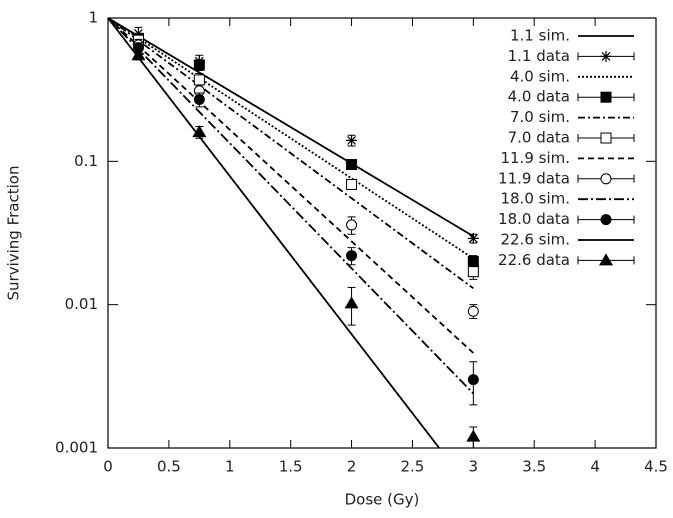 The height and width of the screenshot is (518, 673). Describe the element at coordinates (169, 467) in the screenshot. I see `x-tick-label: 0.5` at that location.